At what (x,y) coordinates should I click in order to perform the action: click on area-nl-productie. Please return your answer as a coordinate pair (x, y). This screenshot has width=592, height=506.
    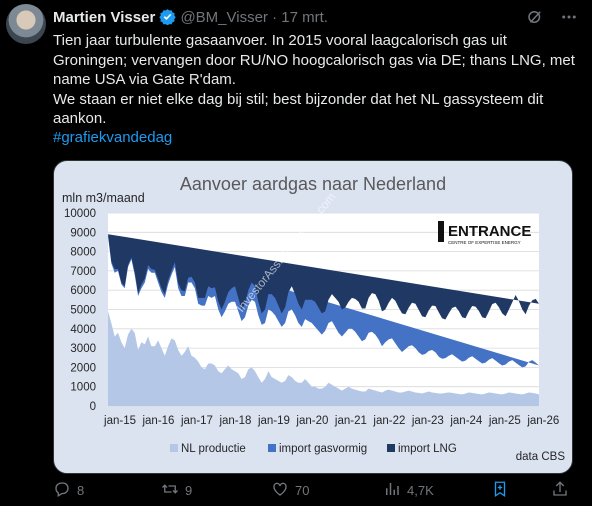
    Looking at the image, I should click on (323, 358).